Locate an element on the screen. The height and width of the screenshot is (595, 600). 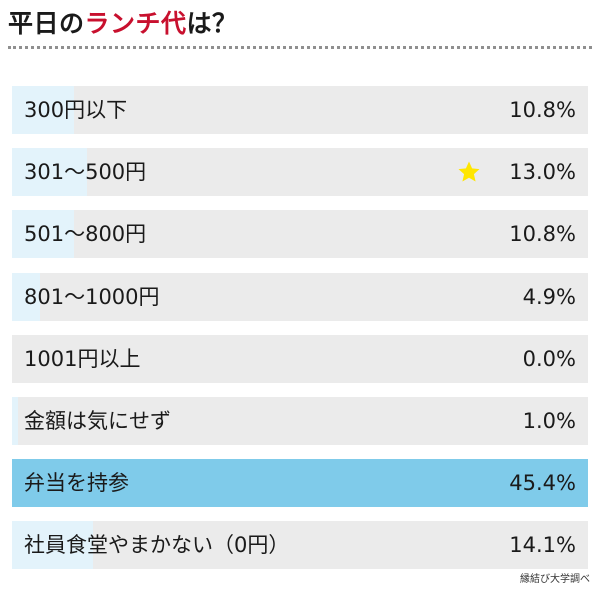
source-note: 縁結び大学調べ is located at coordinates (555, 579).